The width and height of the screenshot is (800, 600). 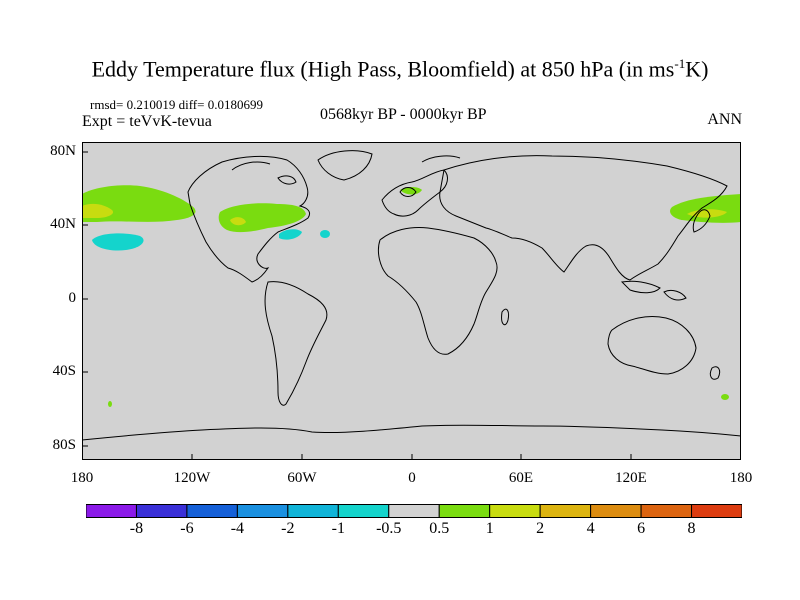 What do you see at coordinates (290, 234) in the screenshot?
I see `region-north-atlantic-cyan` at bounding box center [290, 234].